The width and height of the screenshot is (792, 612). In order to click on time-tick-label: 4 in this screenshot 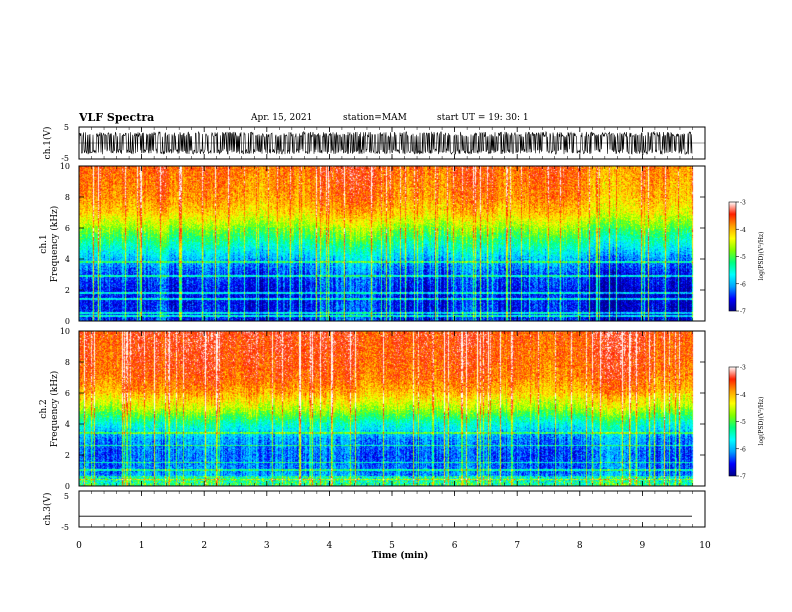, I will do `click(330, 546)`.